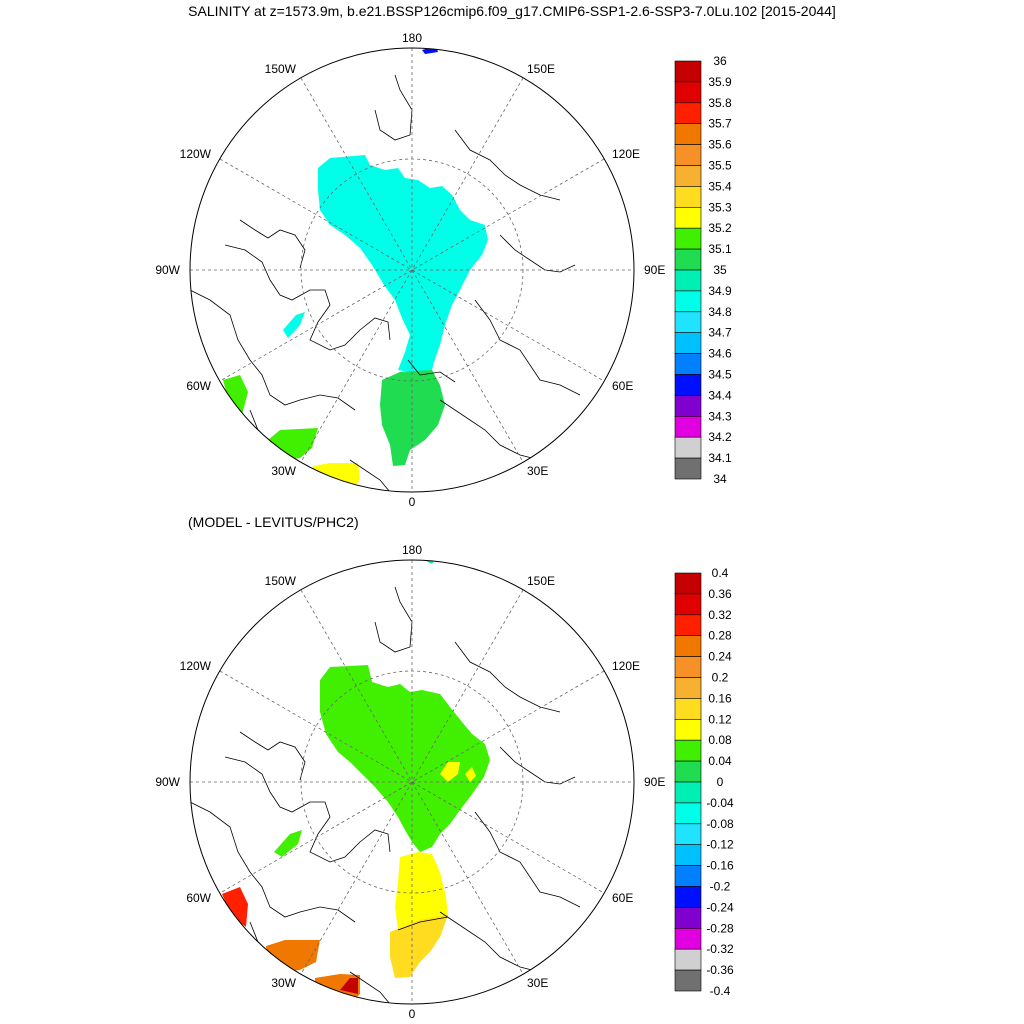  What do you see at coordinates (720, 740) in the screenshot?
I see `colorbar-label: 0.08` at bounding box center [720, 740].